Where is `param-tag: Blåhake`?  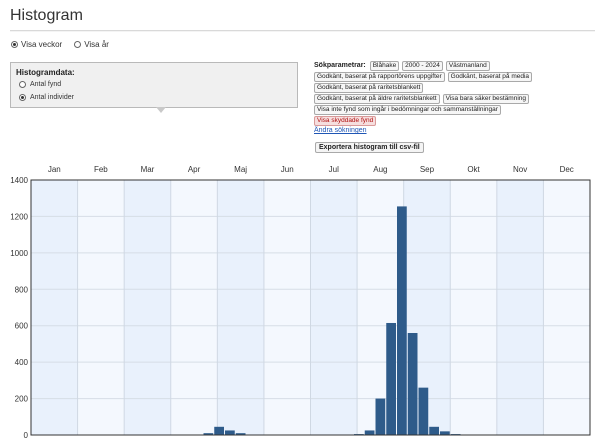
param-tag: Blåhake is located at coordinates (384, 66).